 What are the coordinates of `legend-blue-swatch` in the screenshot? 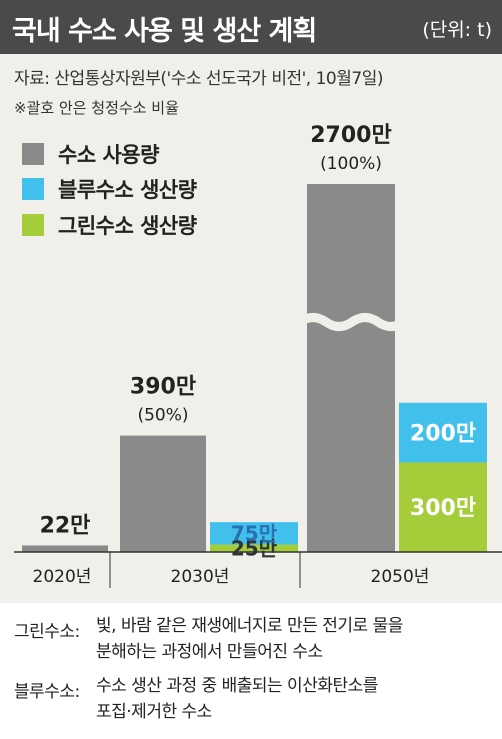 It's located at (33, 189).